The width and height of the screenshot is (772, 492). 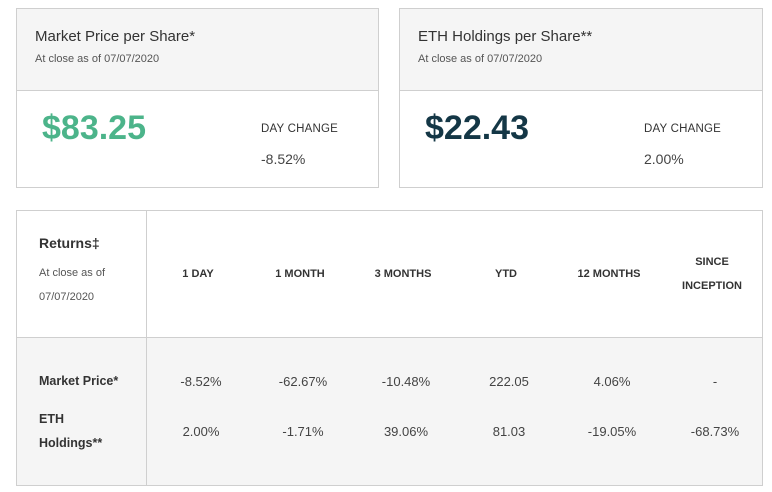 What do you see at coordinates (715, 381) in the screenshot?
I see `cell-market-since-inception: -` at bounding box center [715, 381].